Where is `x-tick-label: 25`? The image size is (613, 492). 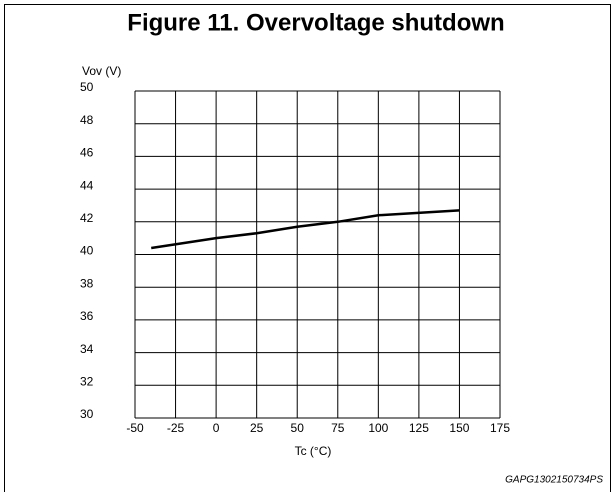 x-tick-label: 25 is located at coordinates (257, 428).